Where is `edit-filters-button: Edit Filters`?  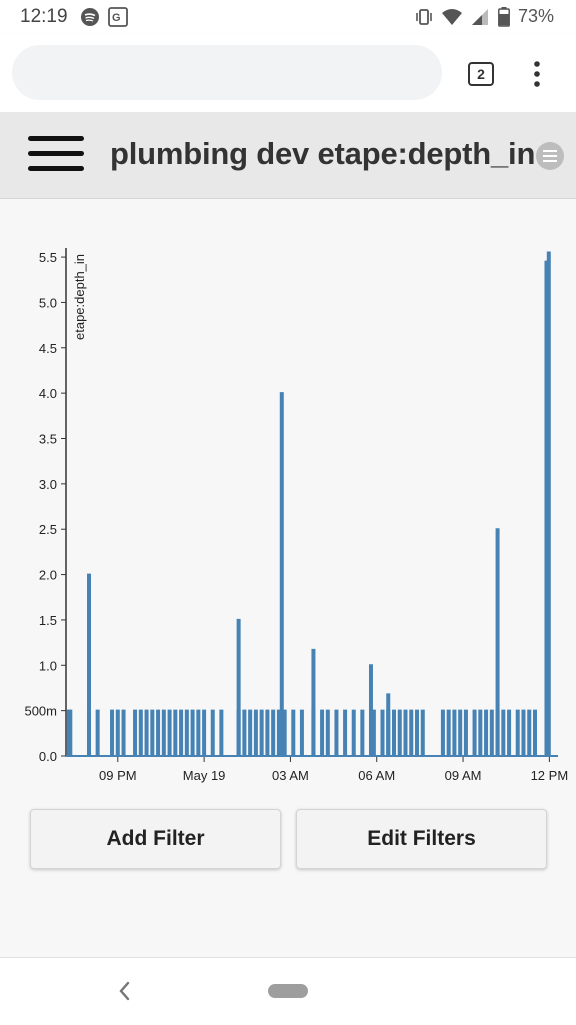
edit-filters-button: Edit Filters is located at coordinates (421, 839).